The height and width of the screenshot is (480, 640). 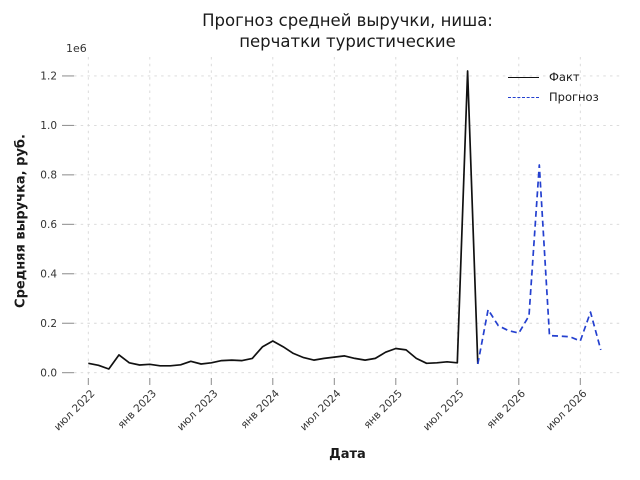 I want to click on legend-entry-fact: Факт, so click(x=553, y=77).